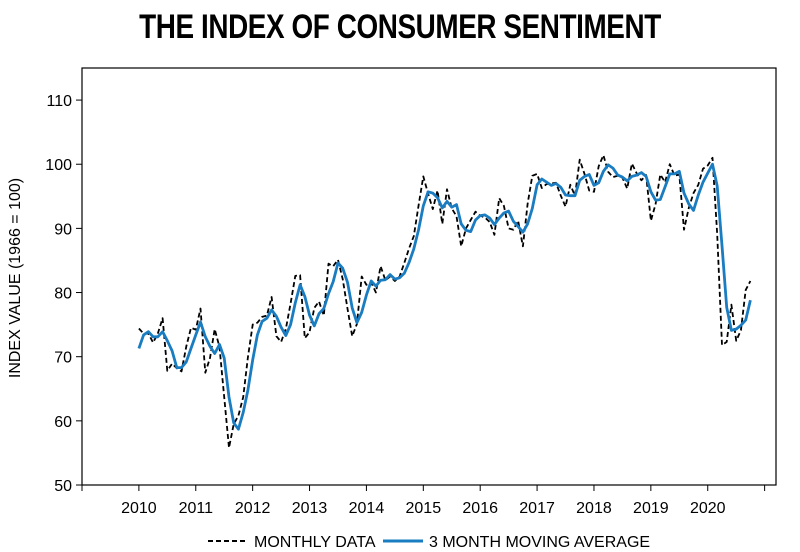  I want to click on x-tick-label: 2012, so click(253, 508).